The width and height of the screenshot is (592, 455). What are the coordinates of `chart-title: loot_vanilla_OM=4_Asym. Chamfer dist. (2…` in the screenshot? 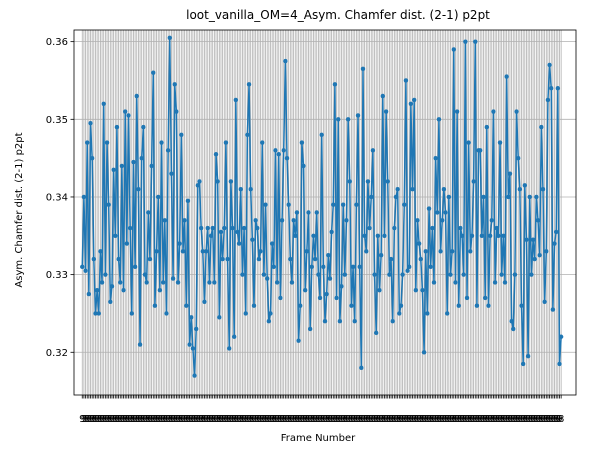 It's located at (338, 15).